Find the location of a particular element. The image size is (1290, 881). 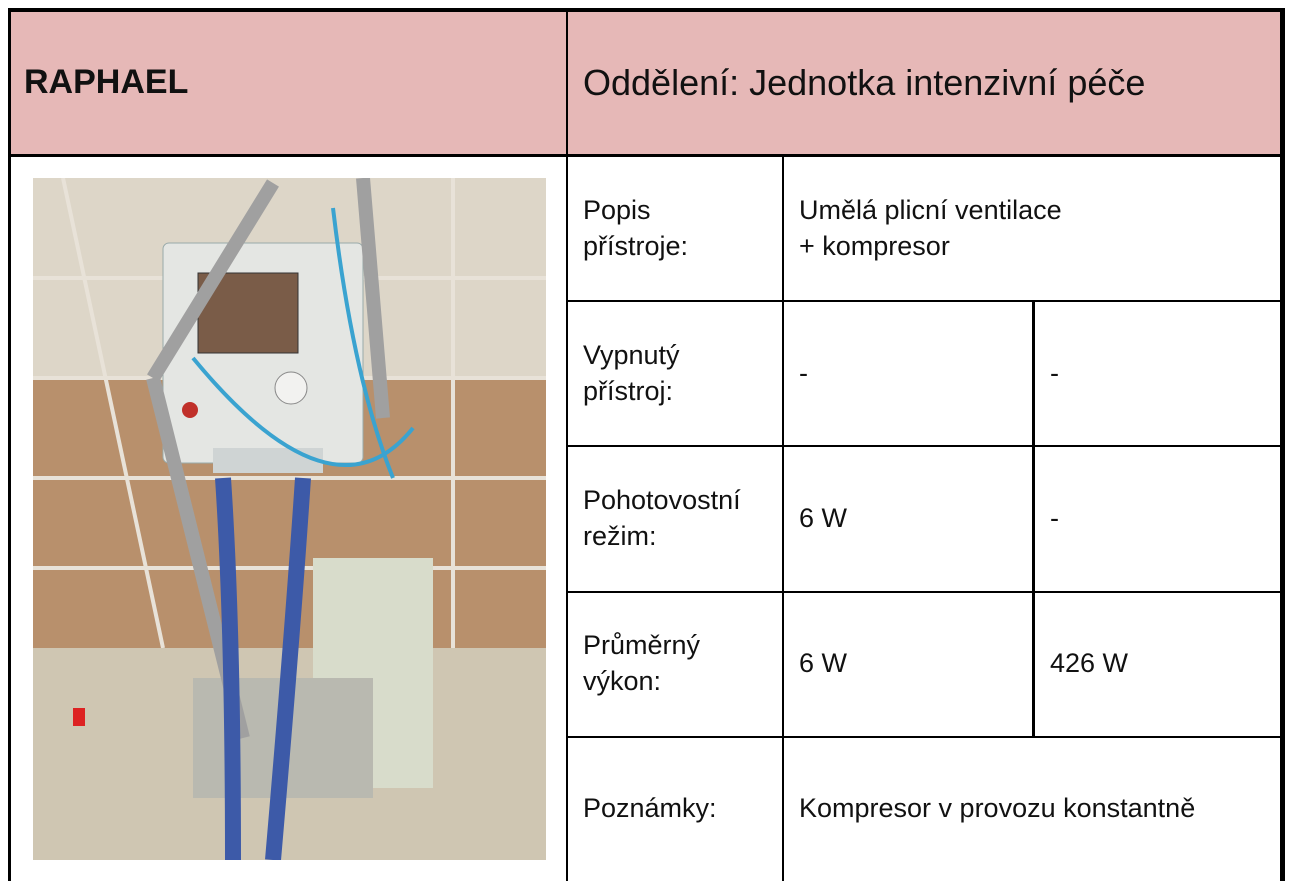

row-label-cell: Vypnutý přístroj: is located at coordinates (675, 372).